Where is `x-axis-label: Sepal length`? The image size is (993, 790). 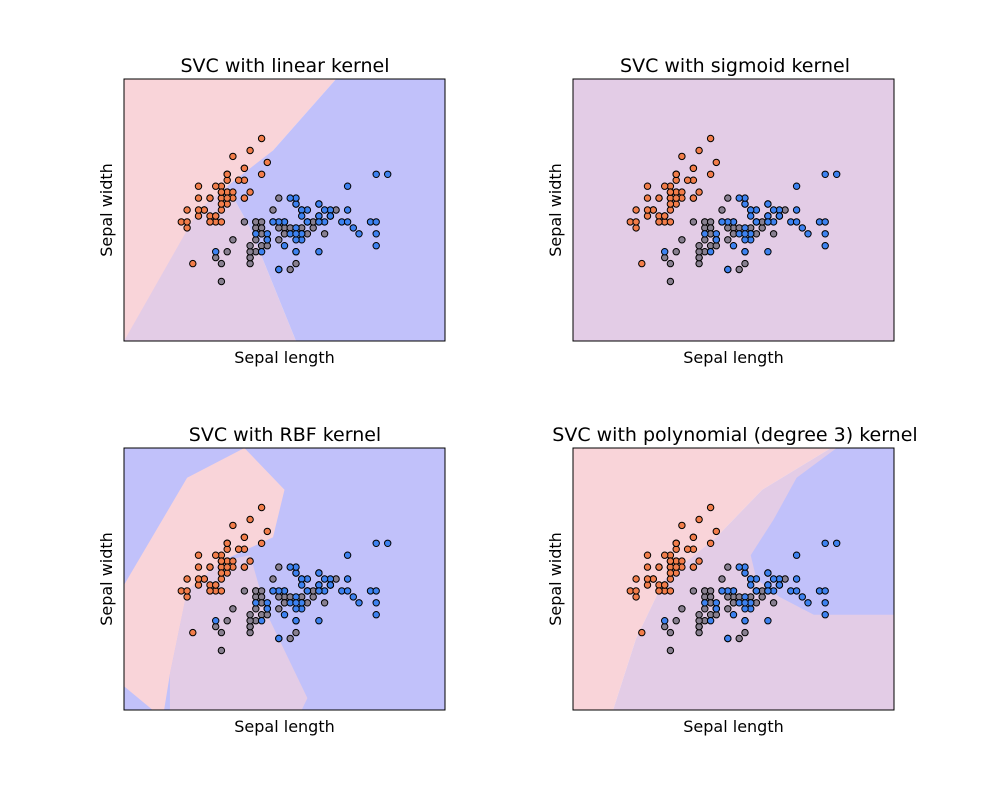 x-axis-label: Sepal length is located at coordinates (284, 726).